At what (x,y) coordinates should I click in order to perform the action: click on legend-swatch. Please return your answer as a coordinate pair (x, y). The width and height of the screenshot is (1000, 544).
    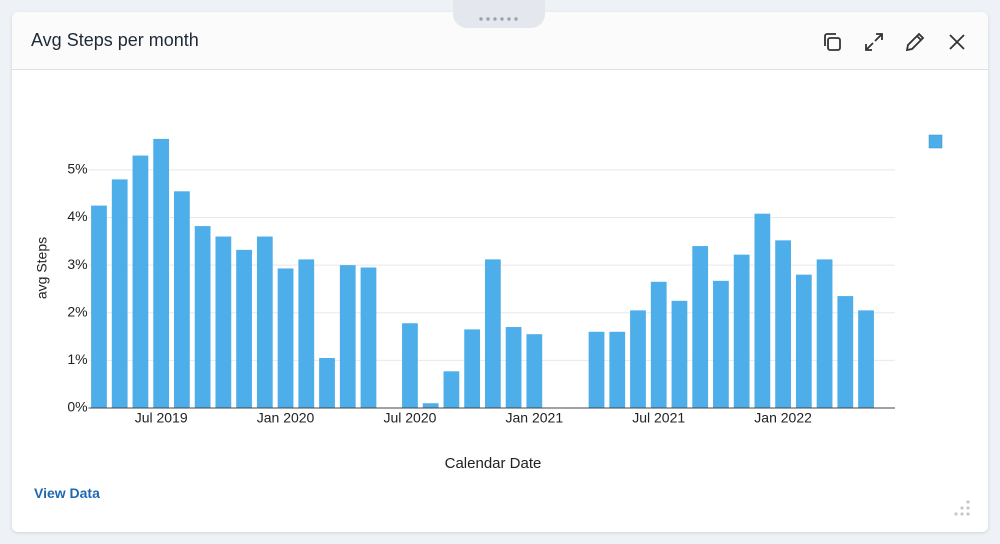
    Looking at the image, I should click on (935, 141).